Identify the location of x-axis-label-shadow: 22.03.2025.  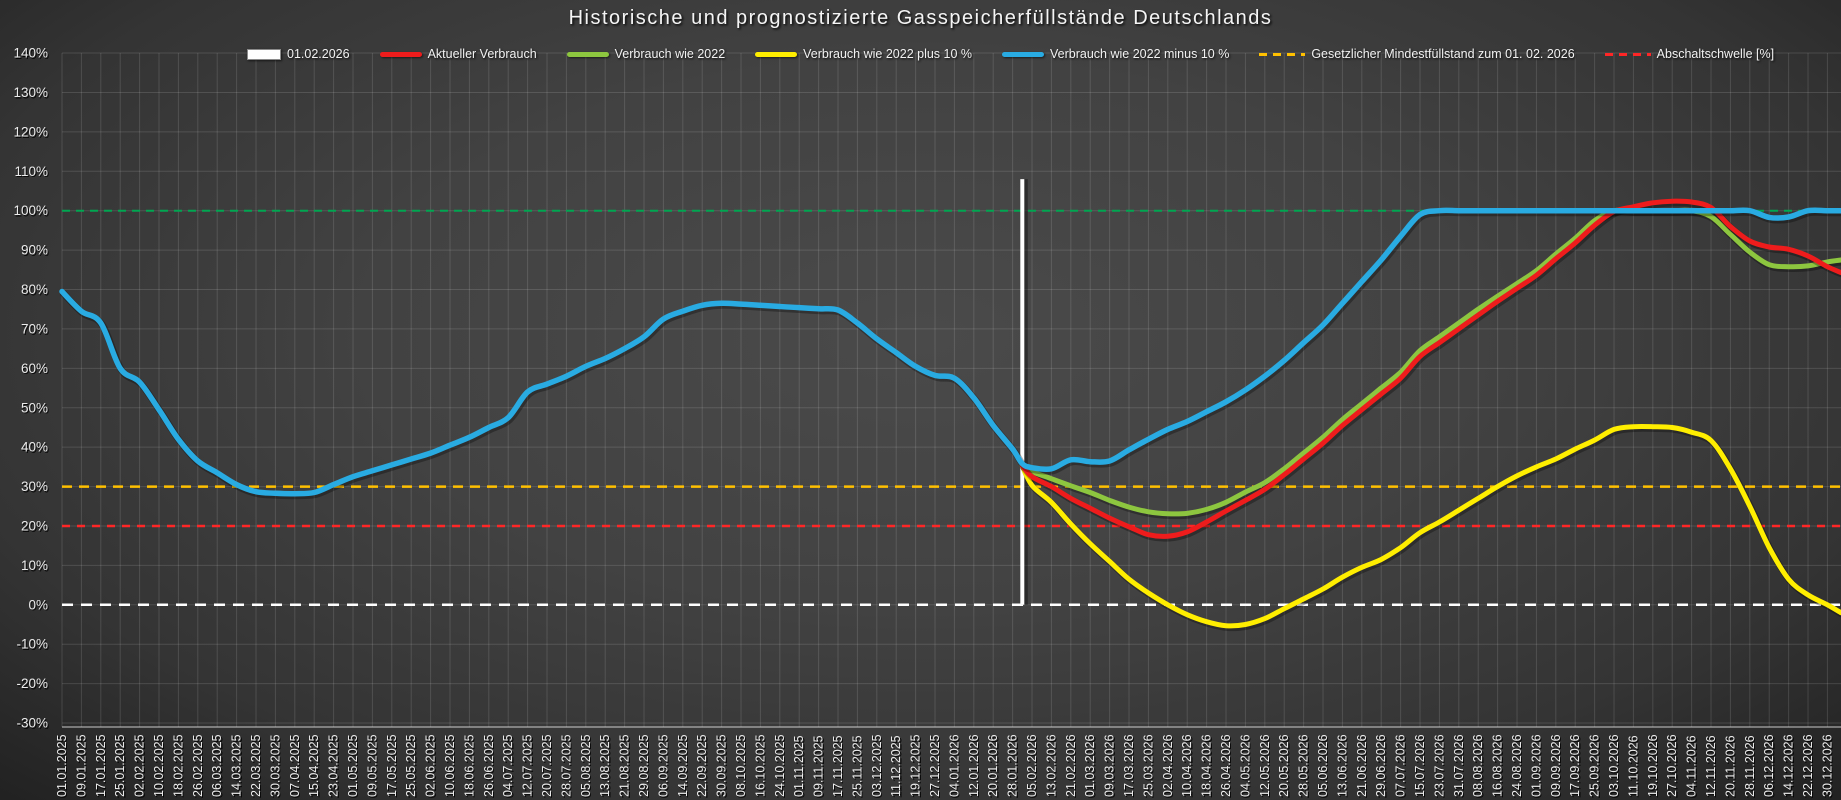
(257, 767).